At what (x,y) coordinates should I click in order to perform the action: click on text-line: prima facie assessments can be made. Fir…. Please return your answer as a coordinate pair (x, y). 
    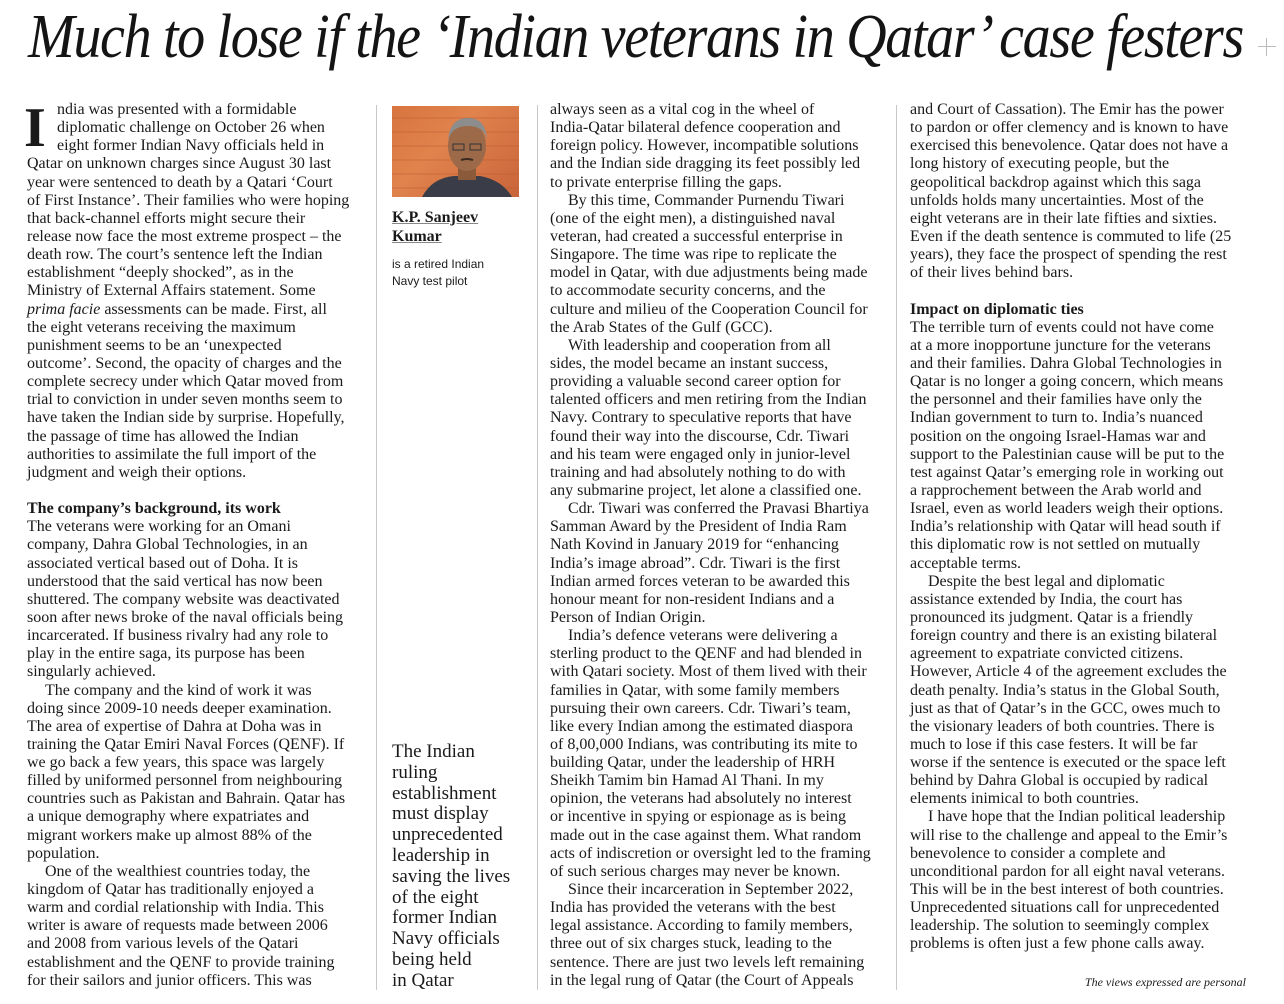
    Looking at the image, I should click on (188, 310).